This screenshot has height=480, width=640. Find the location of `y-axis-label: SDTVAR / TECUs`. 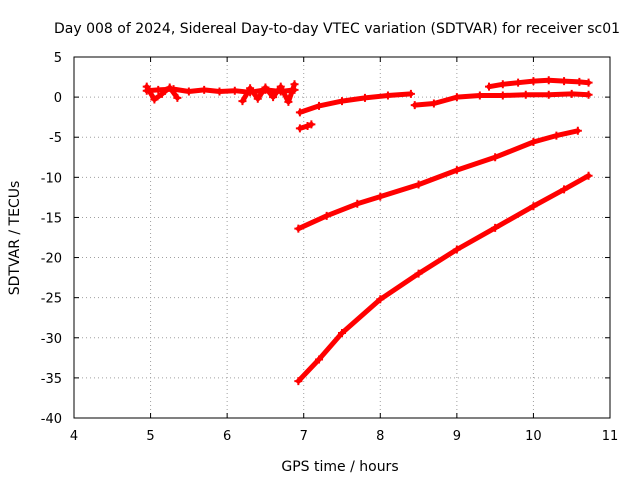

y-axis-label: SDTVAR / TECUs is located at coordinates (15, 238).